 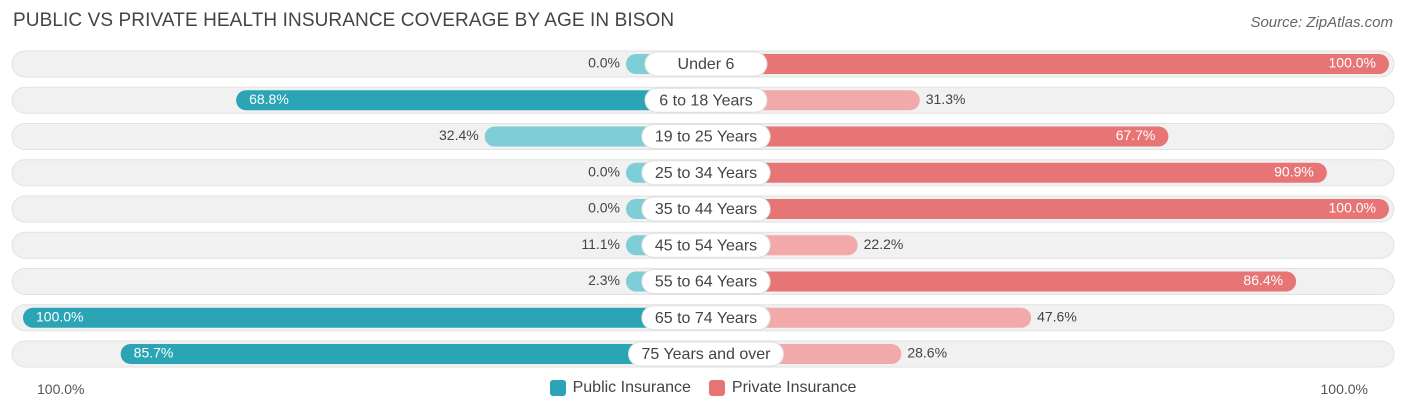 I want to click on axis-left-label: 100.0%, so click(x=61, y=389).